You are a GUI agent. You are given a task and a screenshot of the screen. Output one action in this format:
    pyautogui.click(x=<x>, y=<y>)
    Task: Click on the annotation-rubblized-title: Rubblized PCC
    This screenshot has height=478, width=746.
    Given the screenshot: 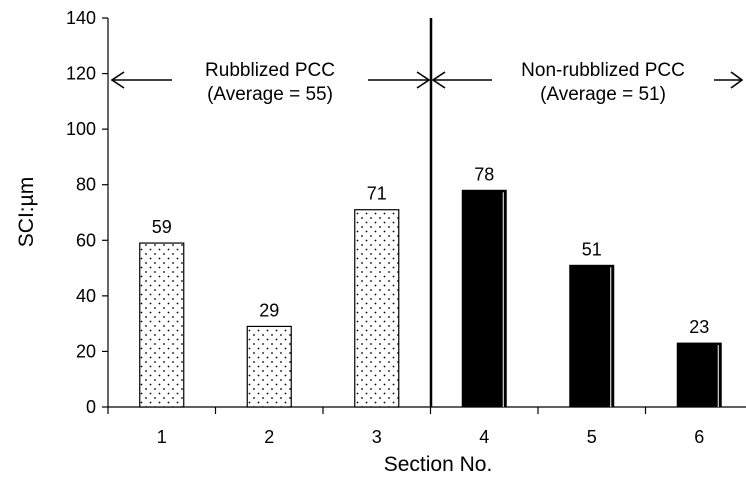 What is the action you would take?
    pyautogui.click(x=270, y=70)
    